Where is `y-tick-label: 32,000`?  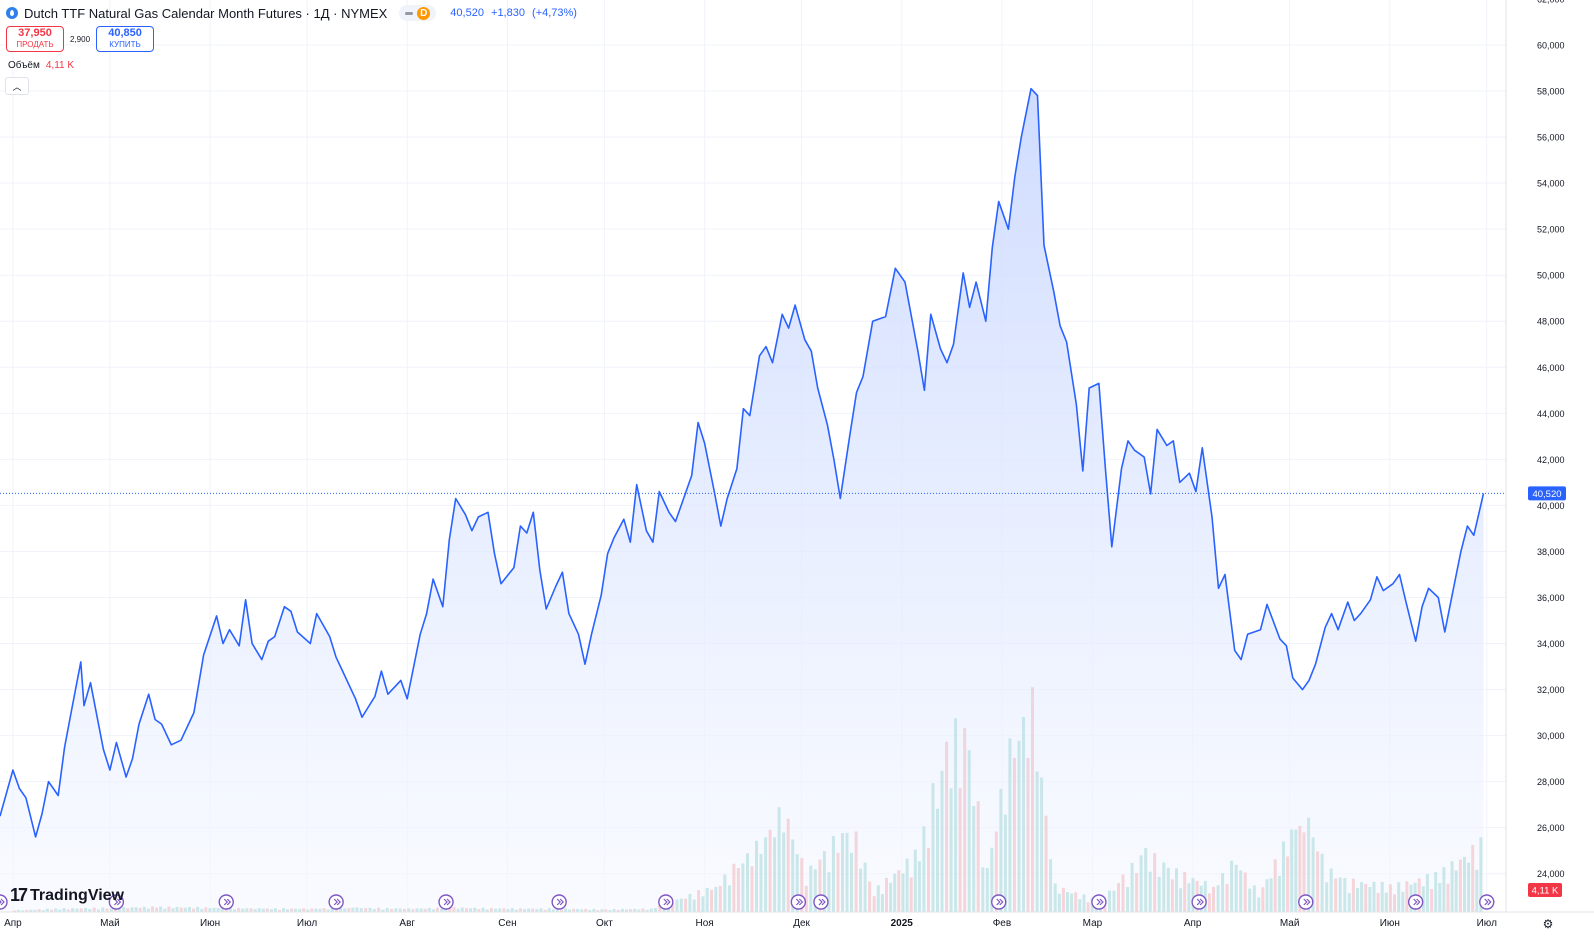 y-tick-label: 32,000 is located at coordinates (1551, 690).